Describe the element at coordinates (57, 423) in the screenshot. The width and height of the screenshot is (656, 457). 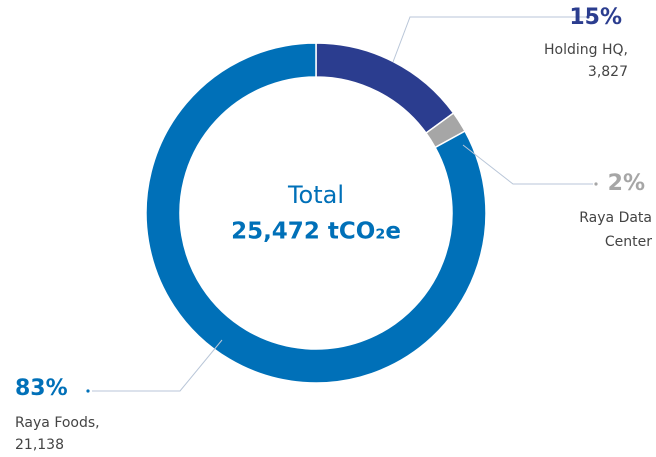
I see `category-label: Raya Foods,` at that location.